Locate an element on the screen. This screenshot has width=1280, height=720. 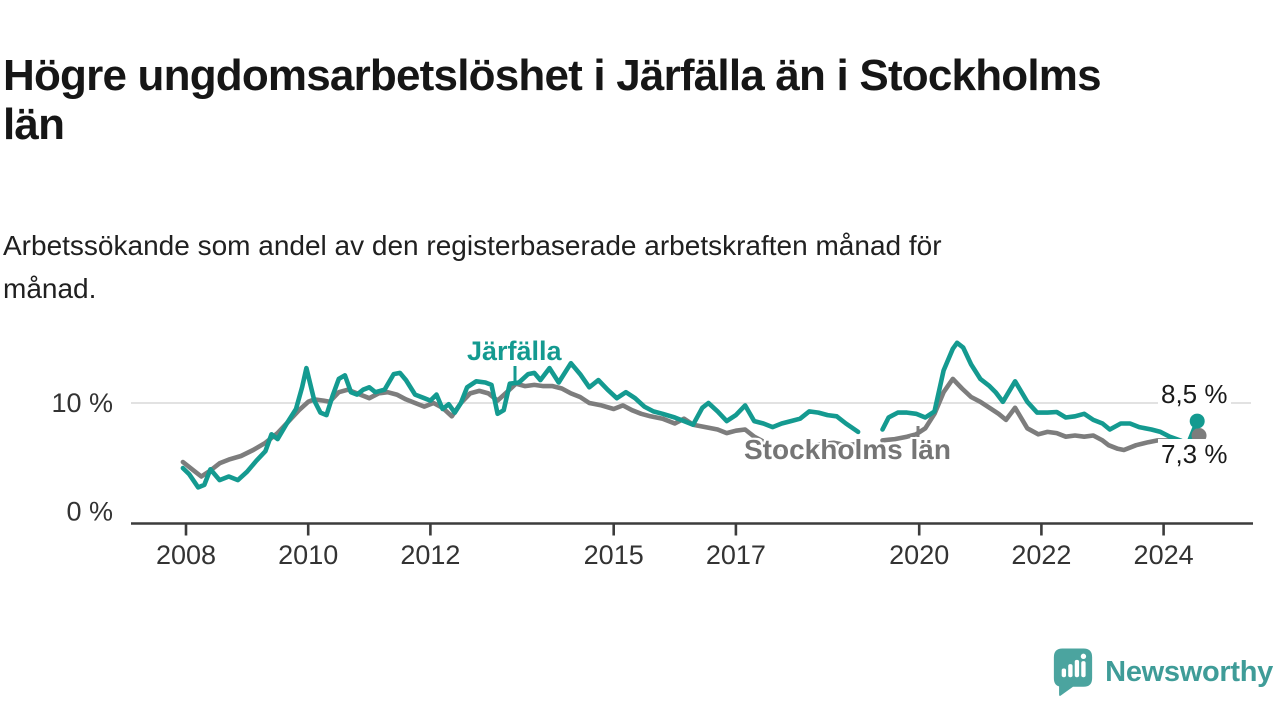
series-line-jarfalla-seg2 is located at coordinates (1040, 393).